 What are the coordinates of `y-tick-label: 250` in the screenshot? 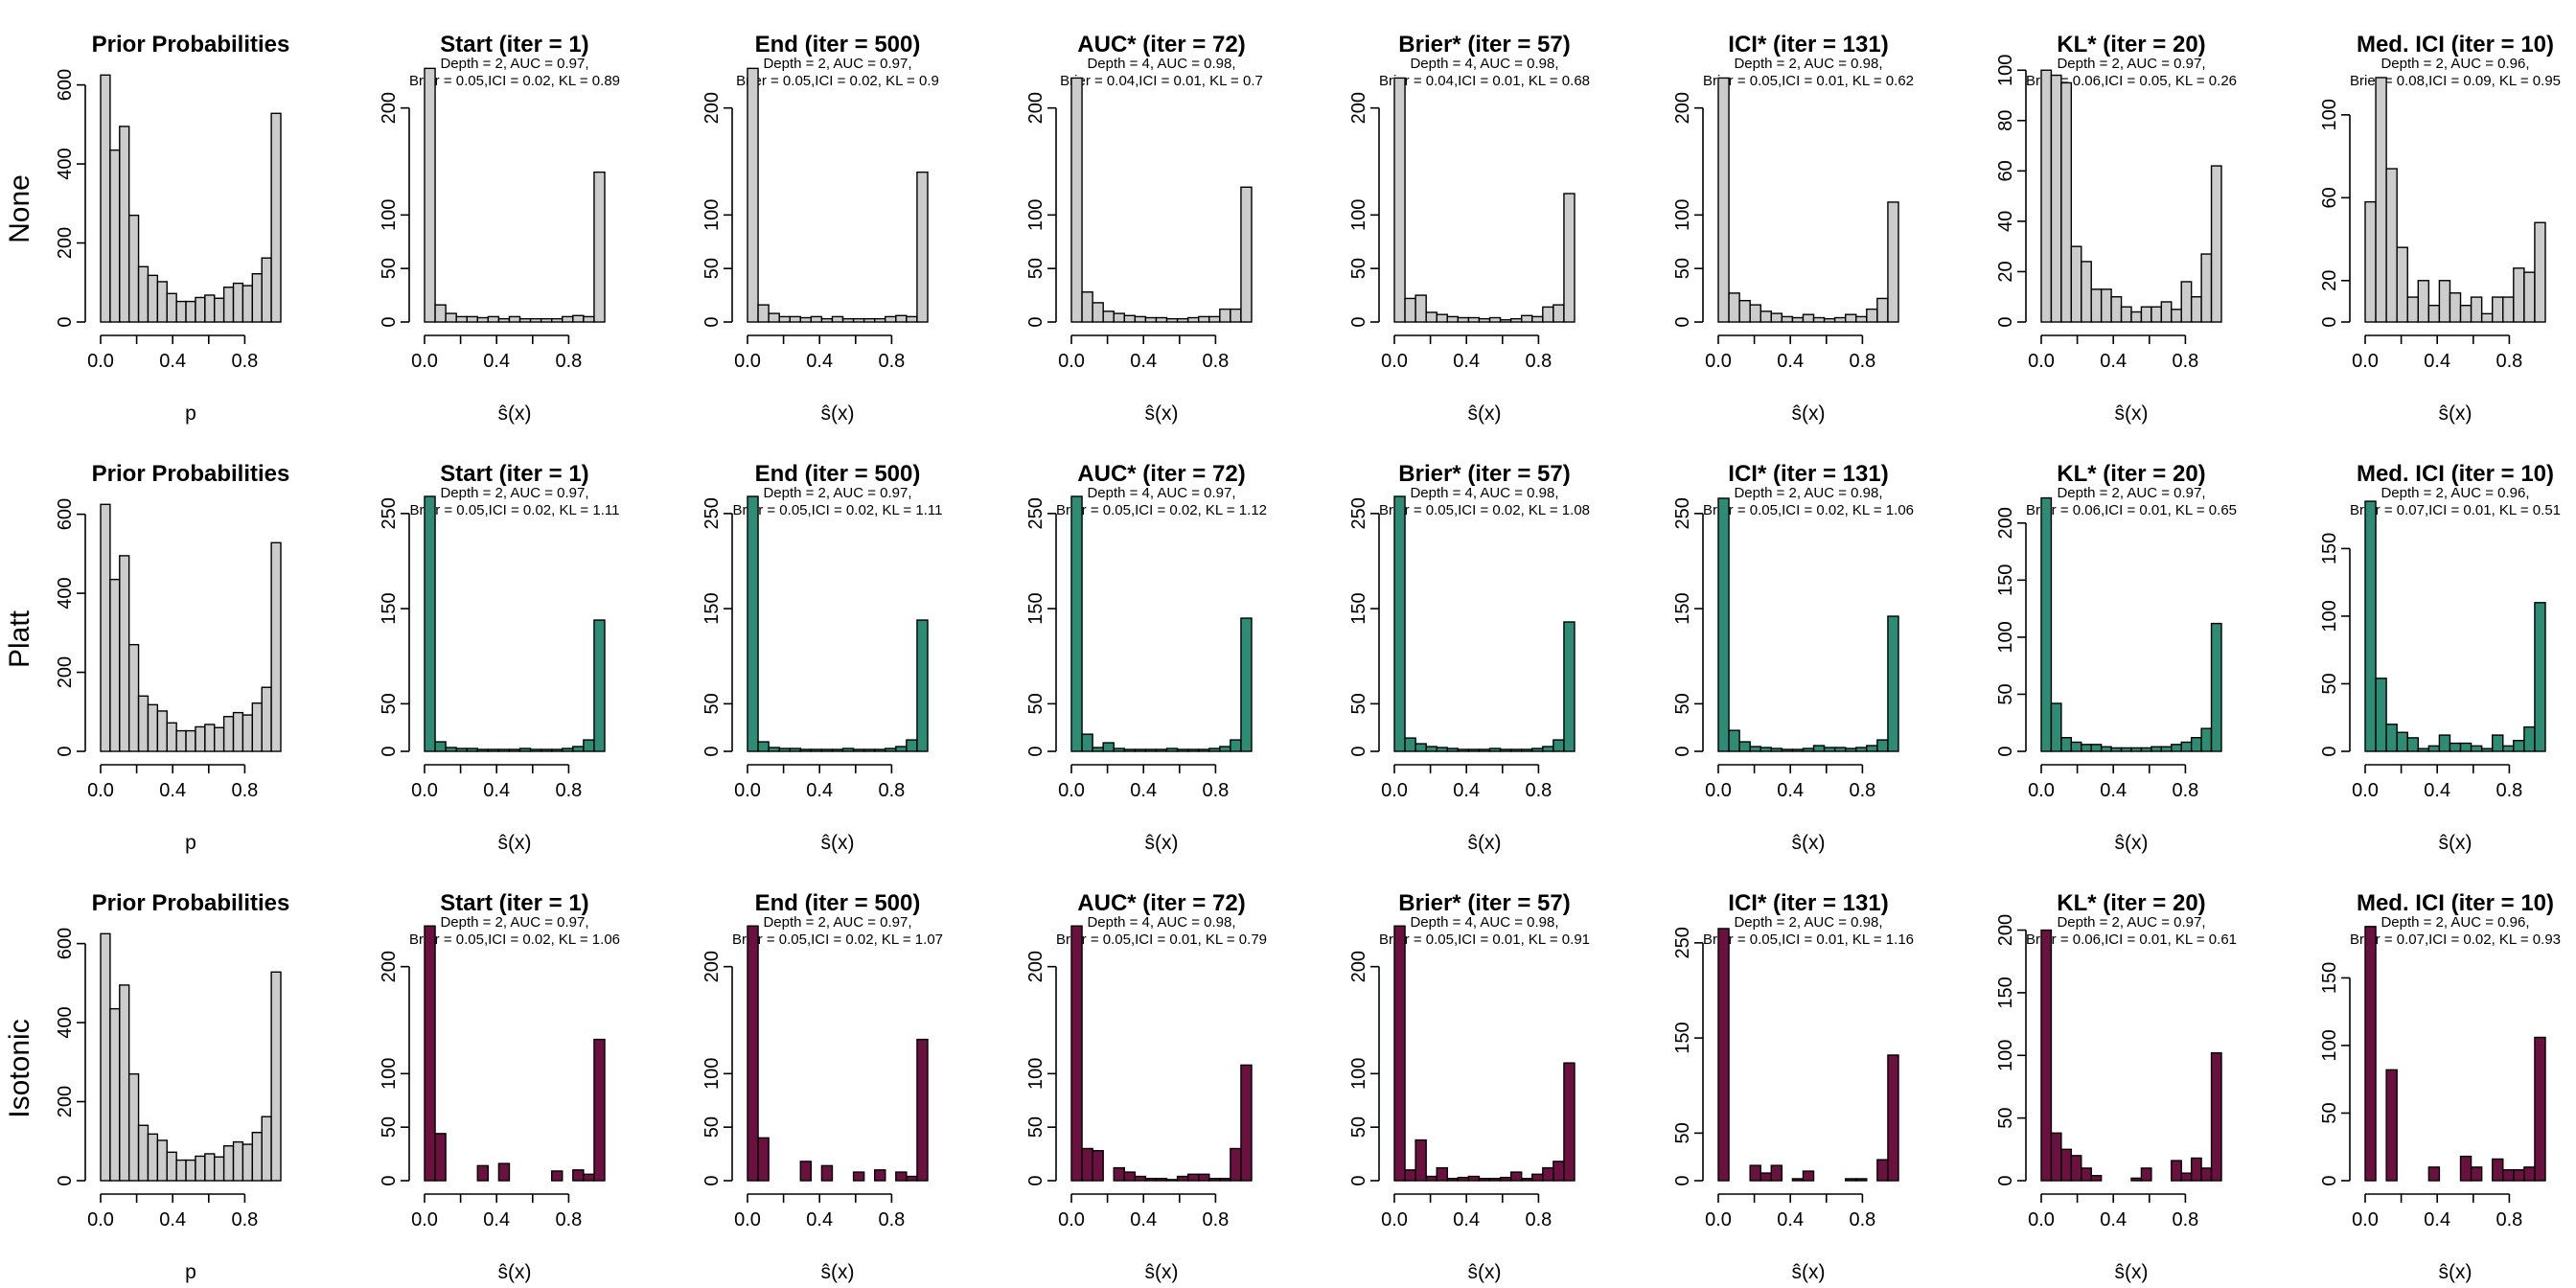 It's located at (1358, 513).